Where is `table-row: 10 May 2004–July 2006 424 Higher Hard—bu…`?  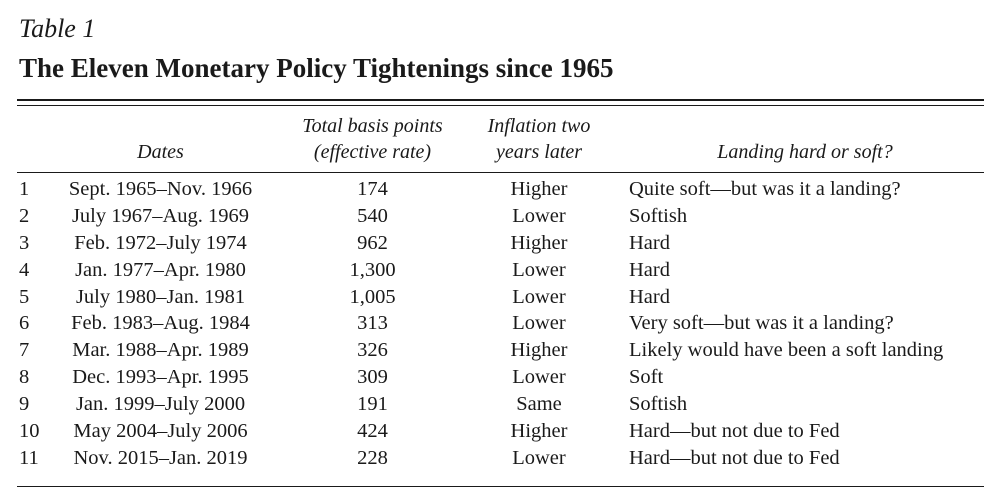 table-row: 10 May 2004–July 2006 424 Higher Hard—bu… is located at coordinates (496, 431).